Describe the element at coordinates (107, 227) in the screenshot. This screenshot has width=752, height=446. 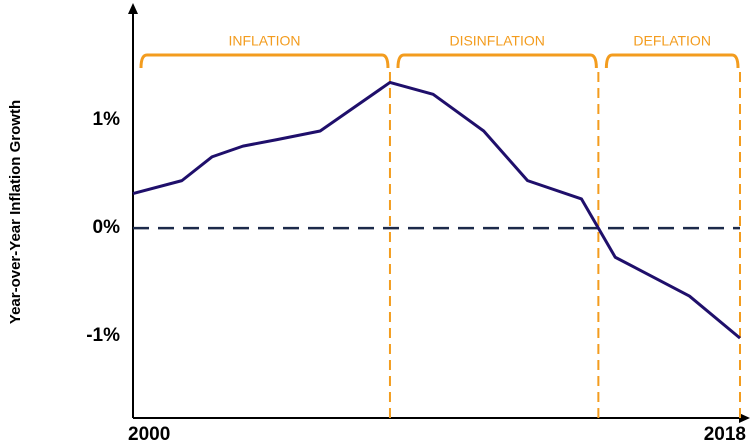
I see `y-tick-label: 0%` at that location.